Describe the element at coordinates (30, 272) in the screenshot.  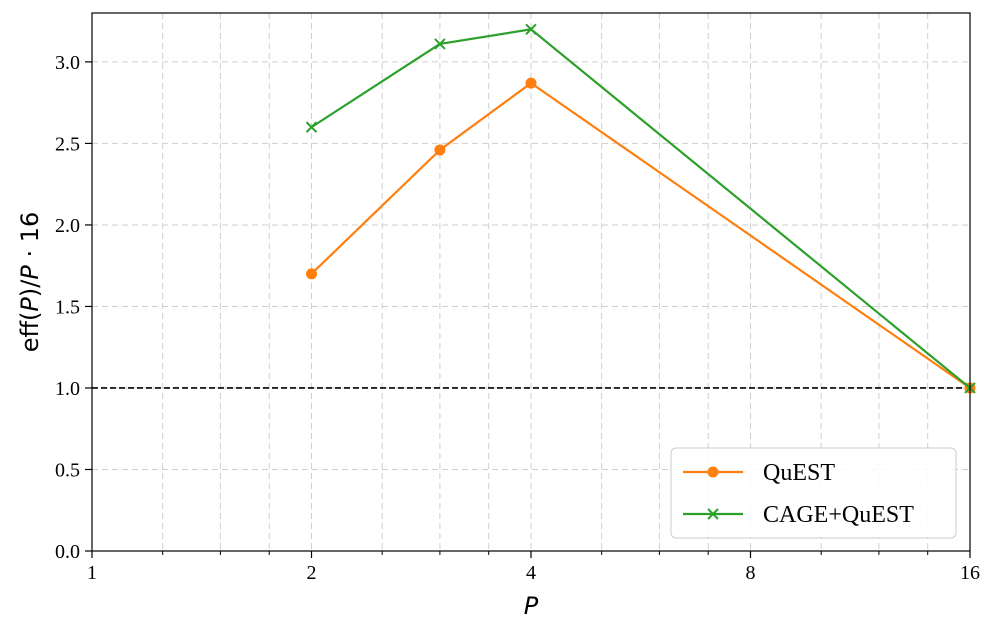
I see `y-label-var2: P` at that location.